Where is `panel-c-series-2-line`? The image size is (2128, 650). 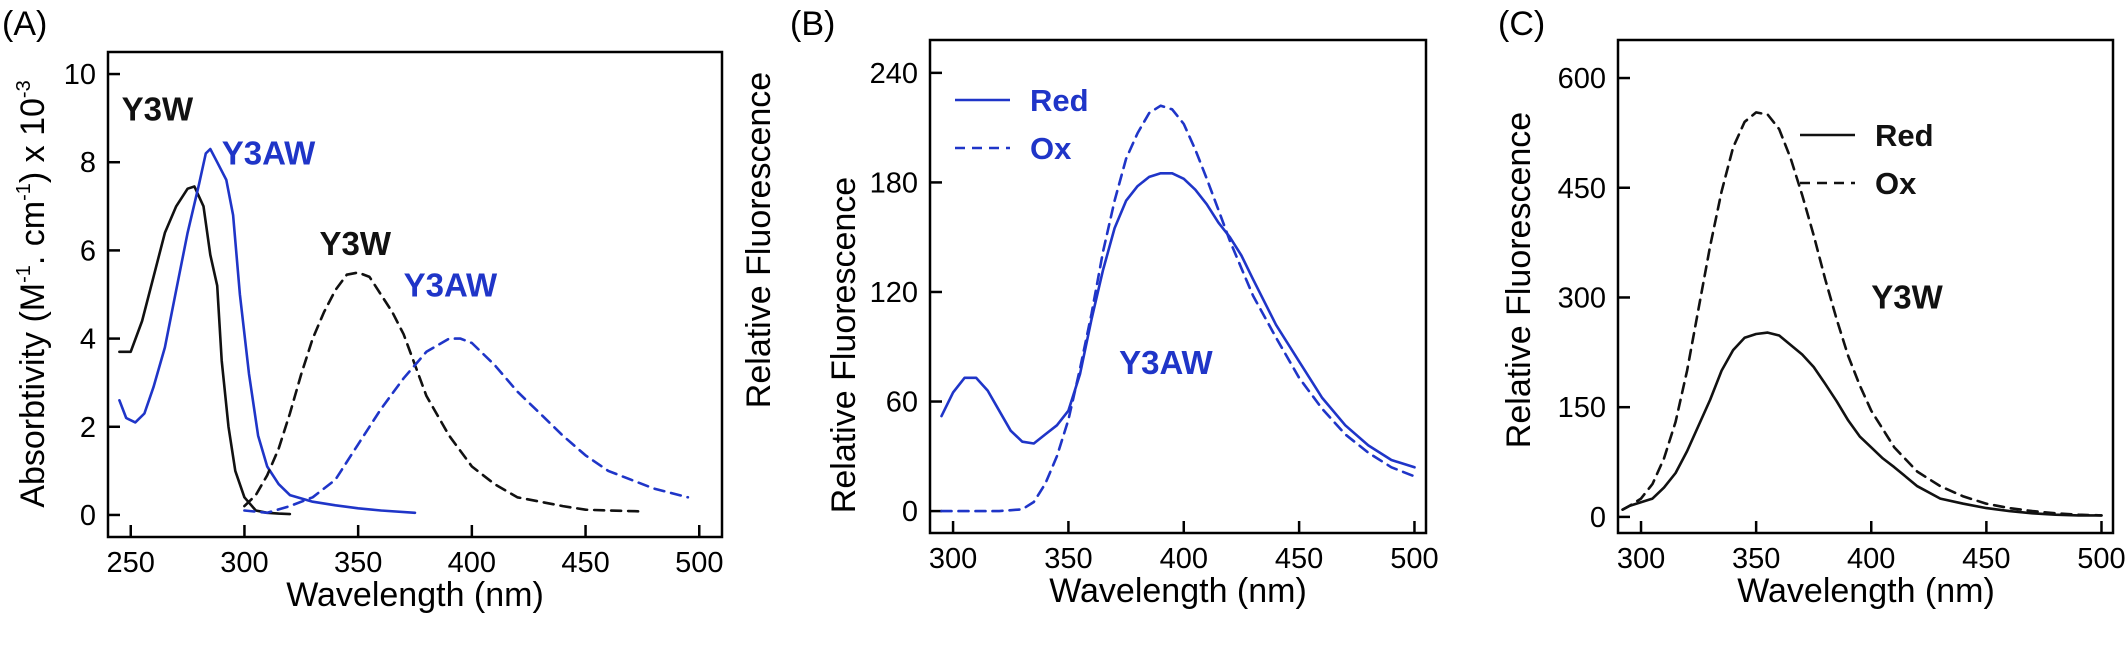
panel-c-series-2-line is located at coordinates (1862, 314).